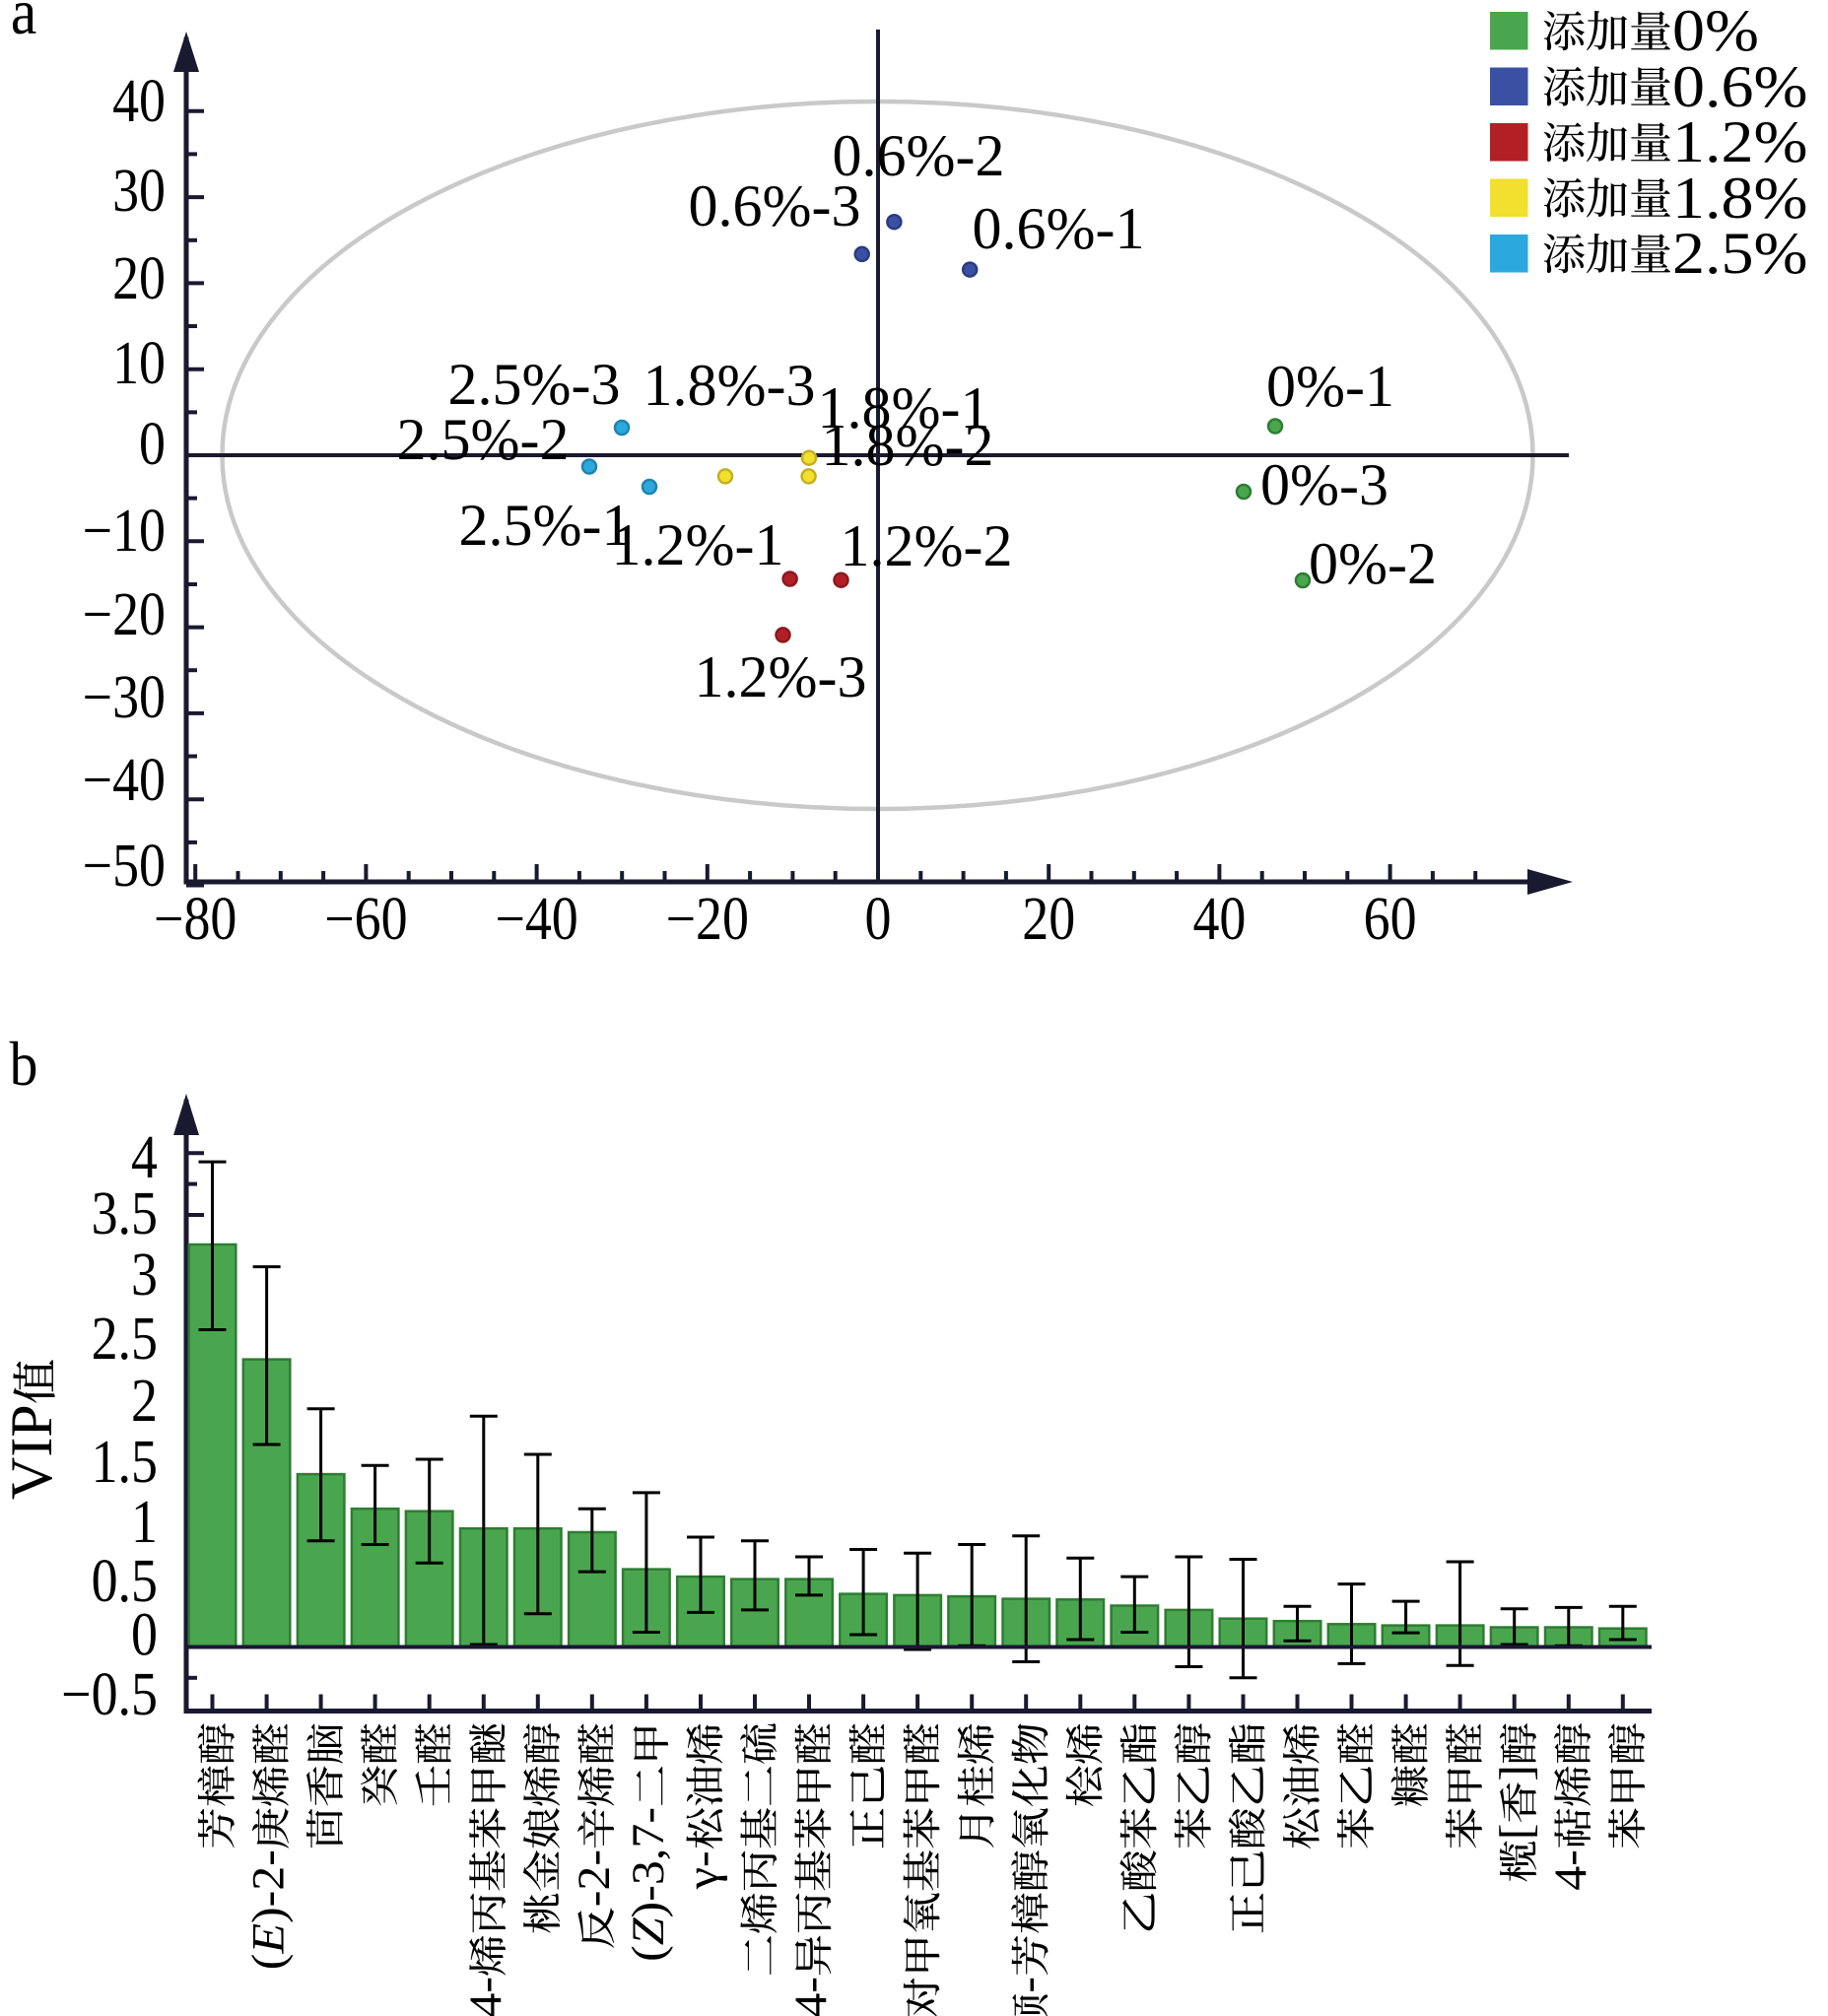  Describe the element at coordinates (1739, 142) in the screenshot. I see `svg-text: 1.2%` at that location.